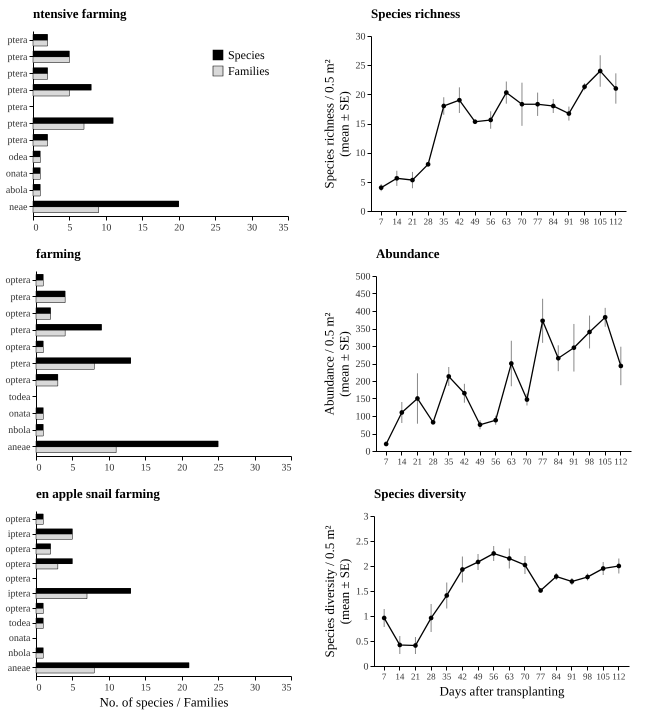 The height and width of the screenshot is (723, 663). Describe the element at coordinates (363, 329) in the screenshot. I see `y-tick-label: 350` at that location.